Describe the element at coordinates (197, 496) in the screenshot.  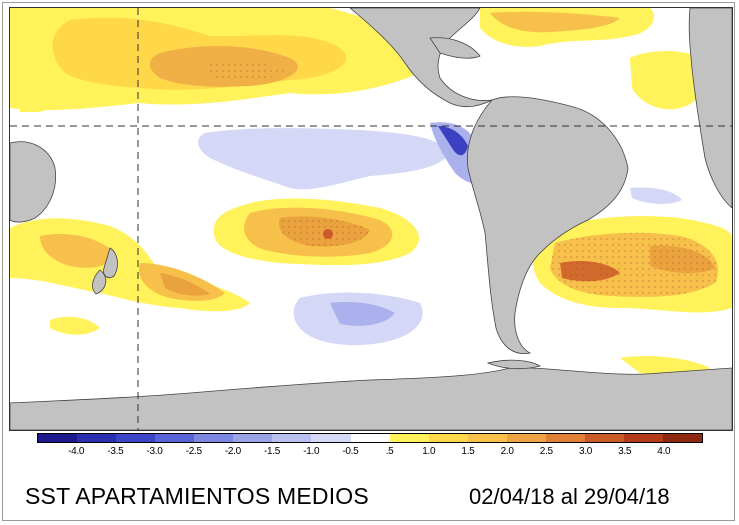
I see `map-title: SST APARTAMIENTOS MEDIOS` at that location.